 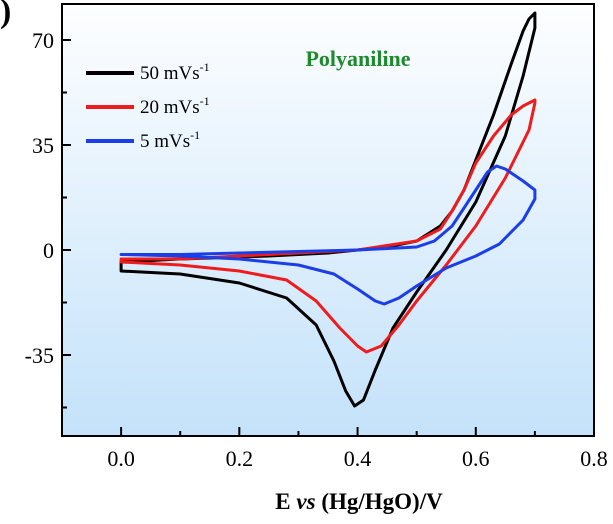 I want to click on legend: 50 mVs-1 20 mVs-1 5 mVs-1, so click(x=148, y=106).